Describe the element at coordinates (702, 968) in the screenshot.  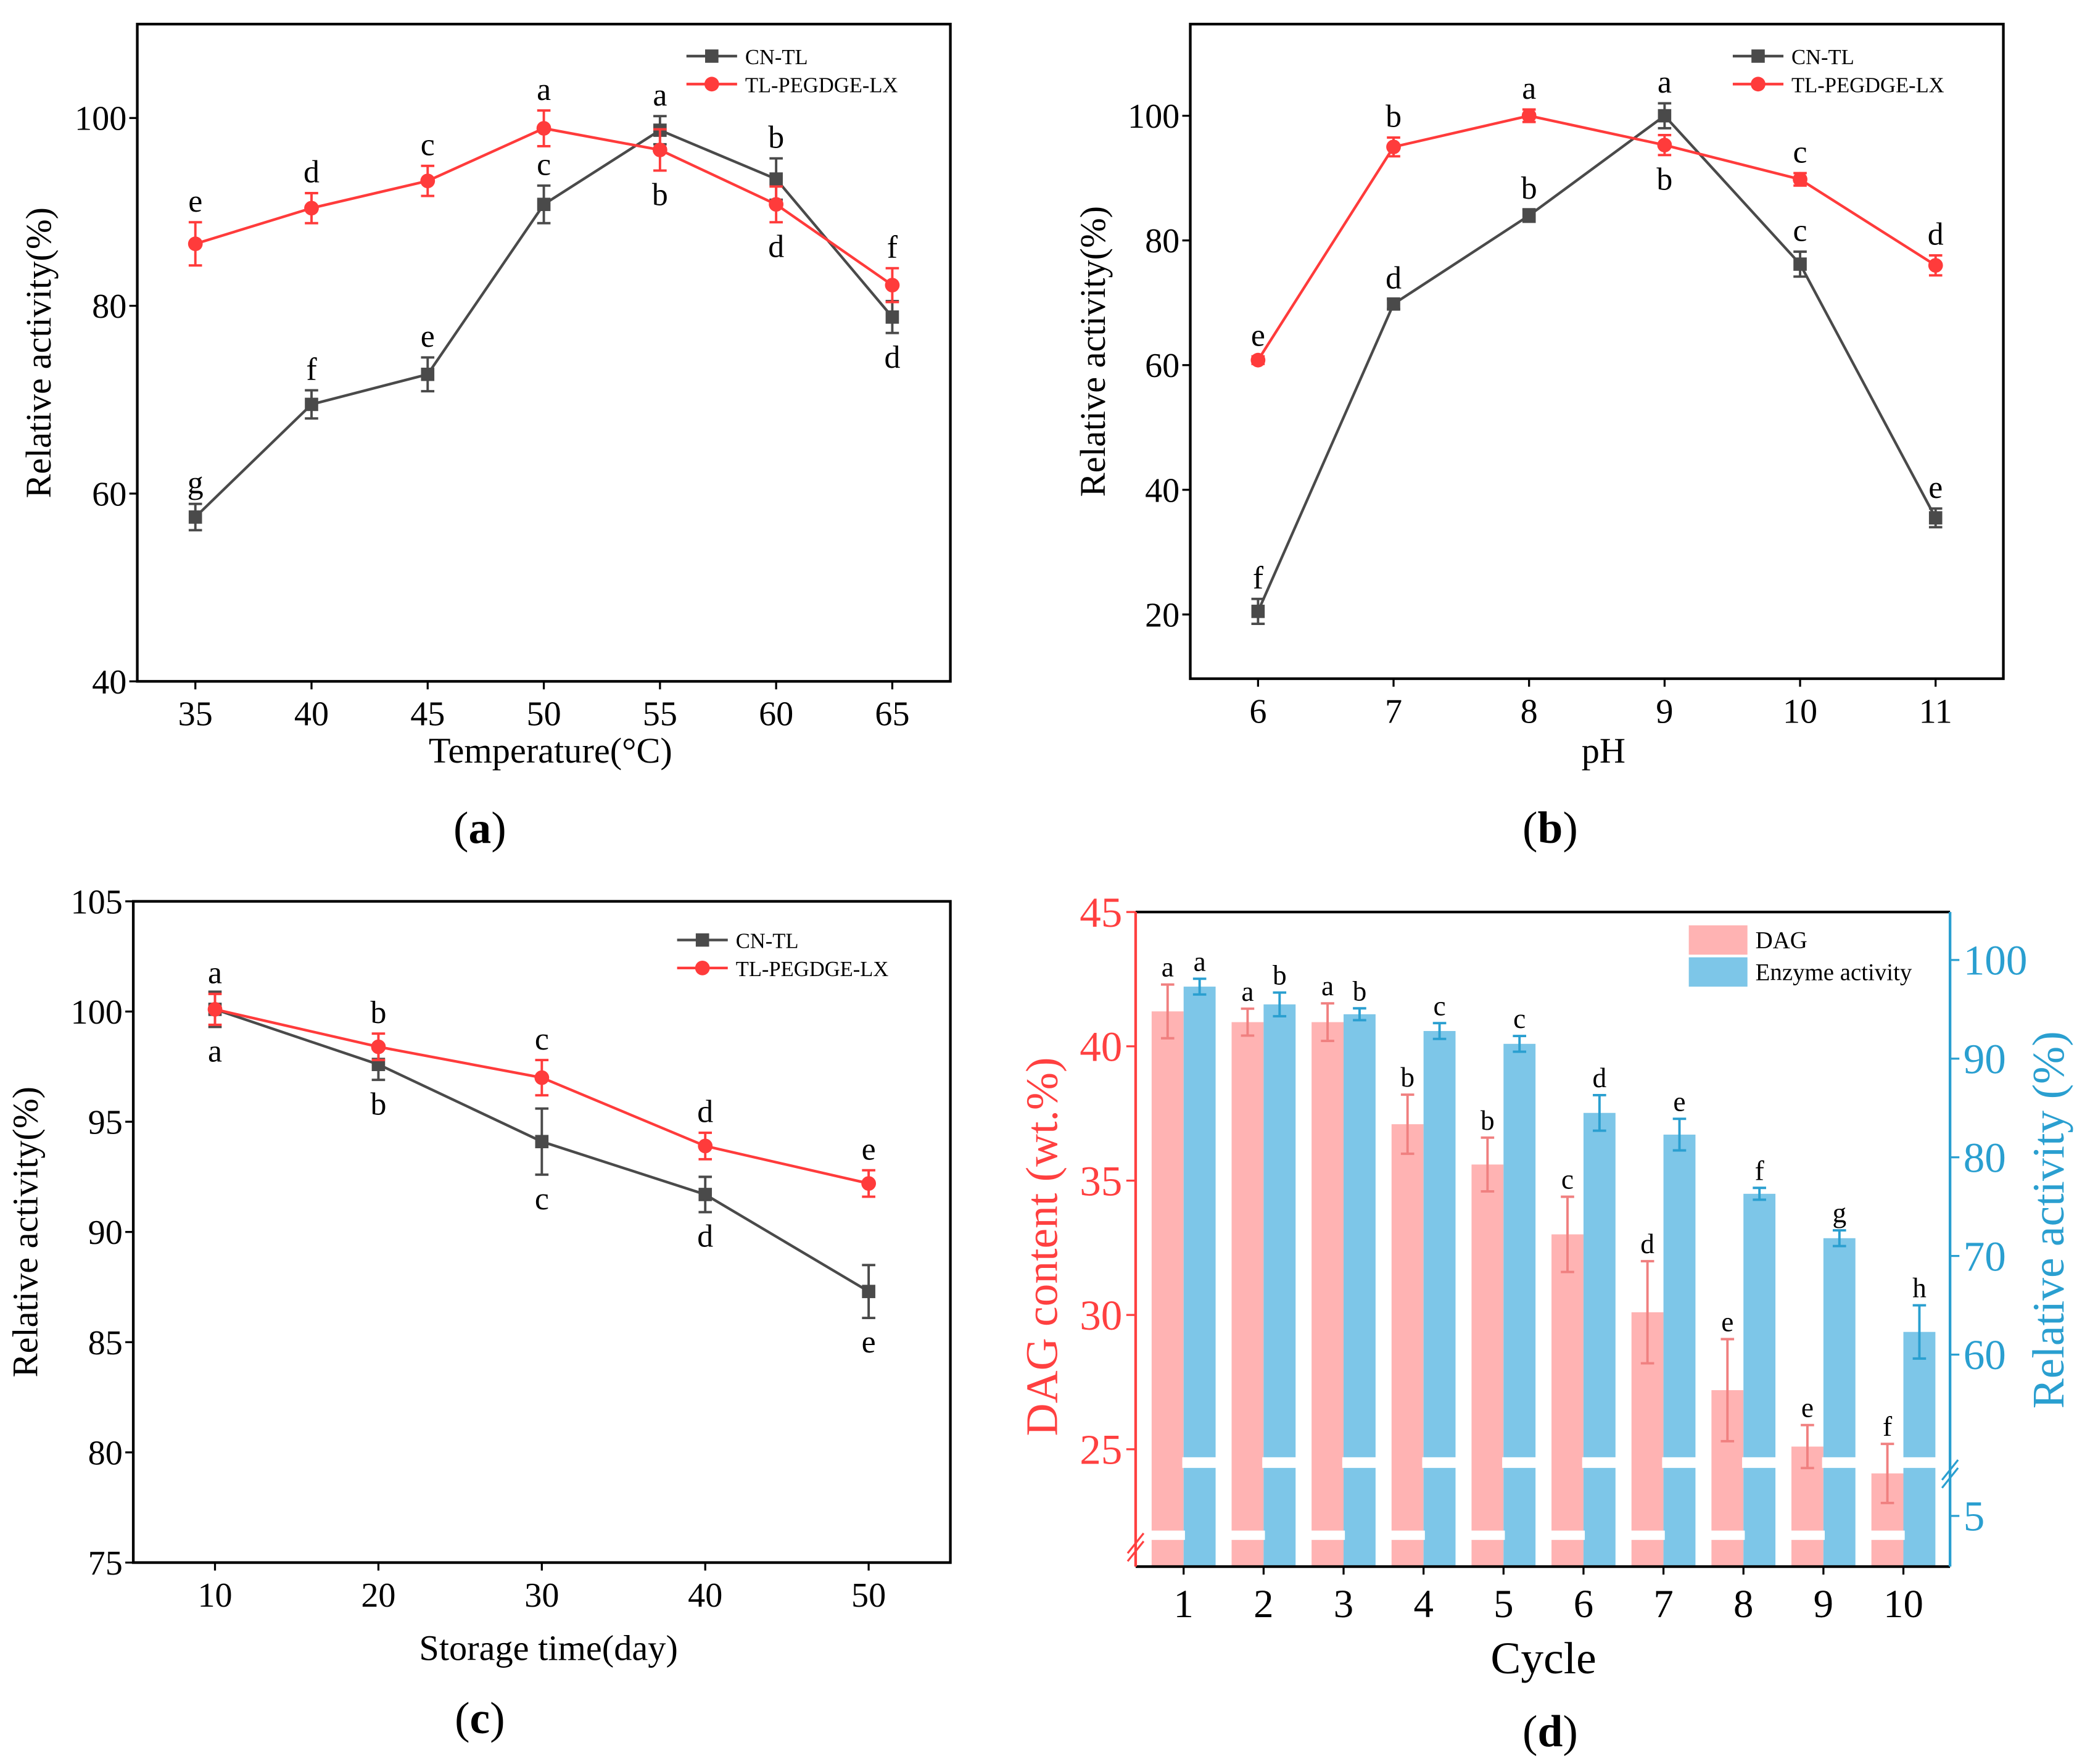
I see `legend-marker-circle` at that location.